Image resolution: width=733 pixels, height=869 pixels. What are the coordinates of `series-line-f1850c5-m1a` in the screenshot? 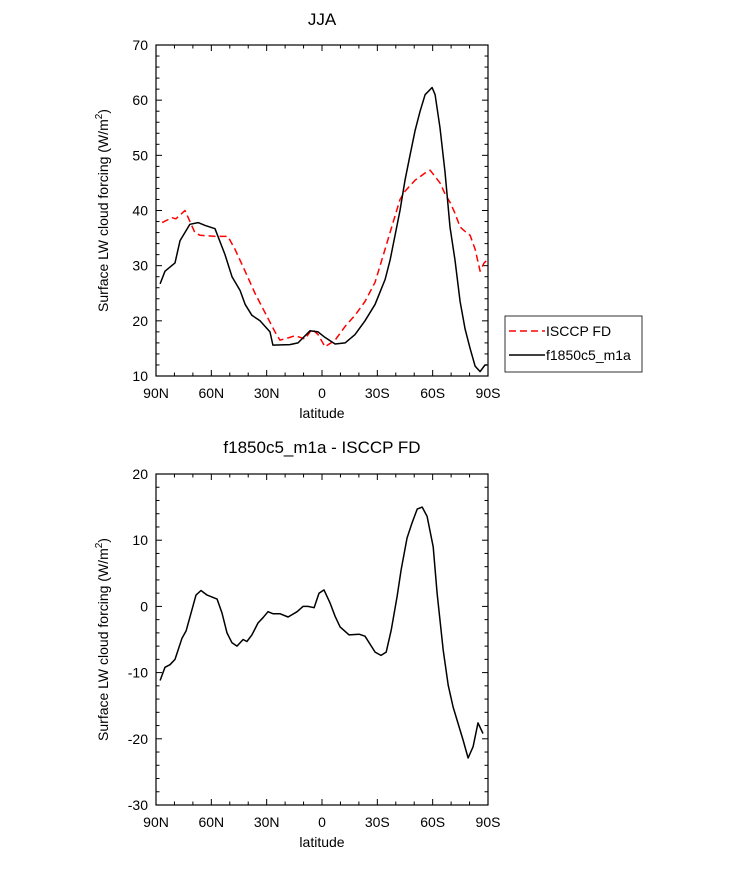 It's located at (323, 229).